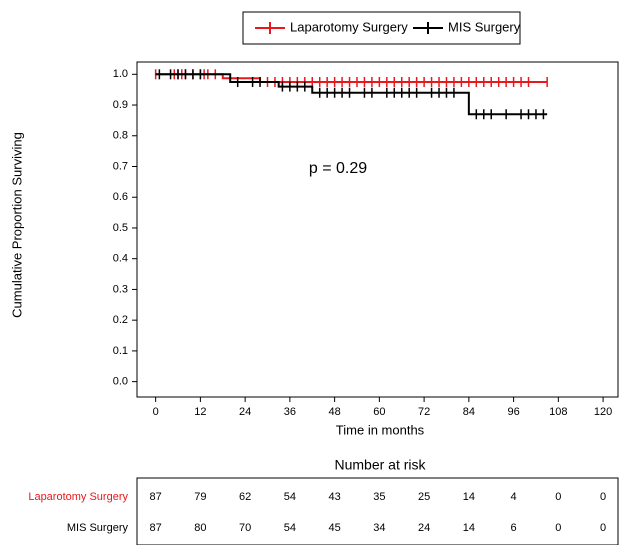  What do you see at coordinates (200, 497) in the screenshot?
I see `risk-count: 79` at bounding box center [200, 497].